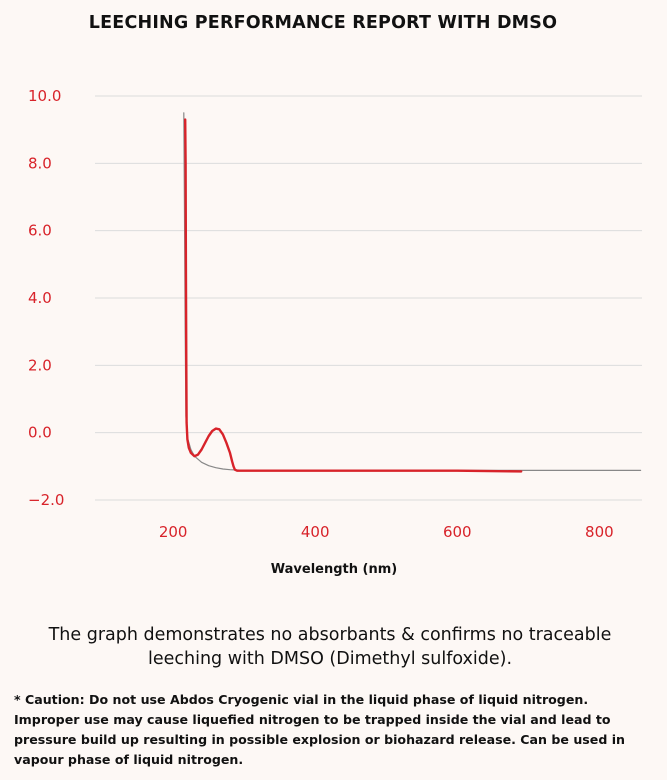 The width and height of the screenshot is (667, 780). Describe the element at coordinates (40, 433) in the screenshot. I see `y-tick-label: 0.0` at that location.